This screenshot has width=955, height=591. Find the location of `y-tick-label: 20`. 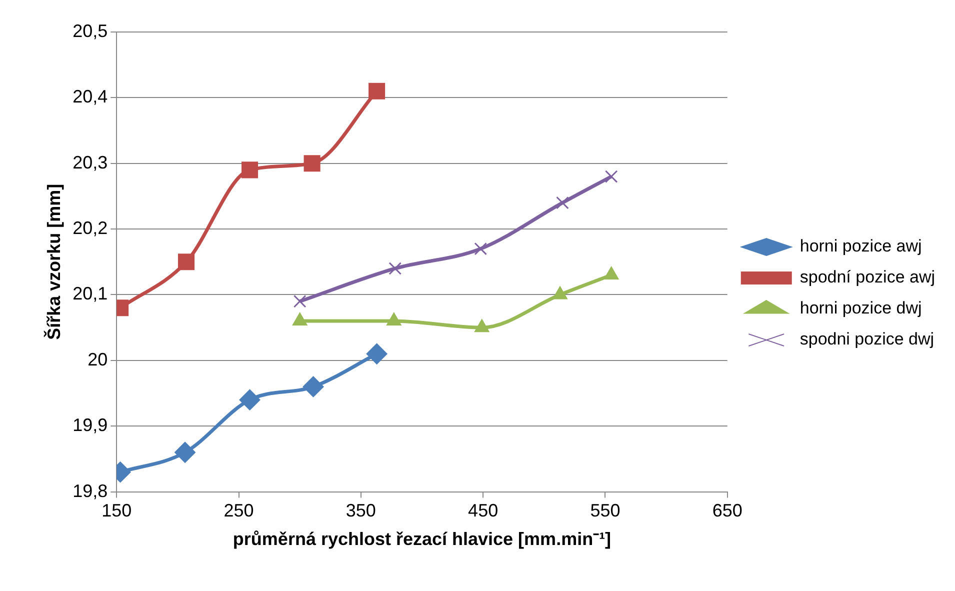

y-tick-label: 20 is located at coordinates (98, 359).